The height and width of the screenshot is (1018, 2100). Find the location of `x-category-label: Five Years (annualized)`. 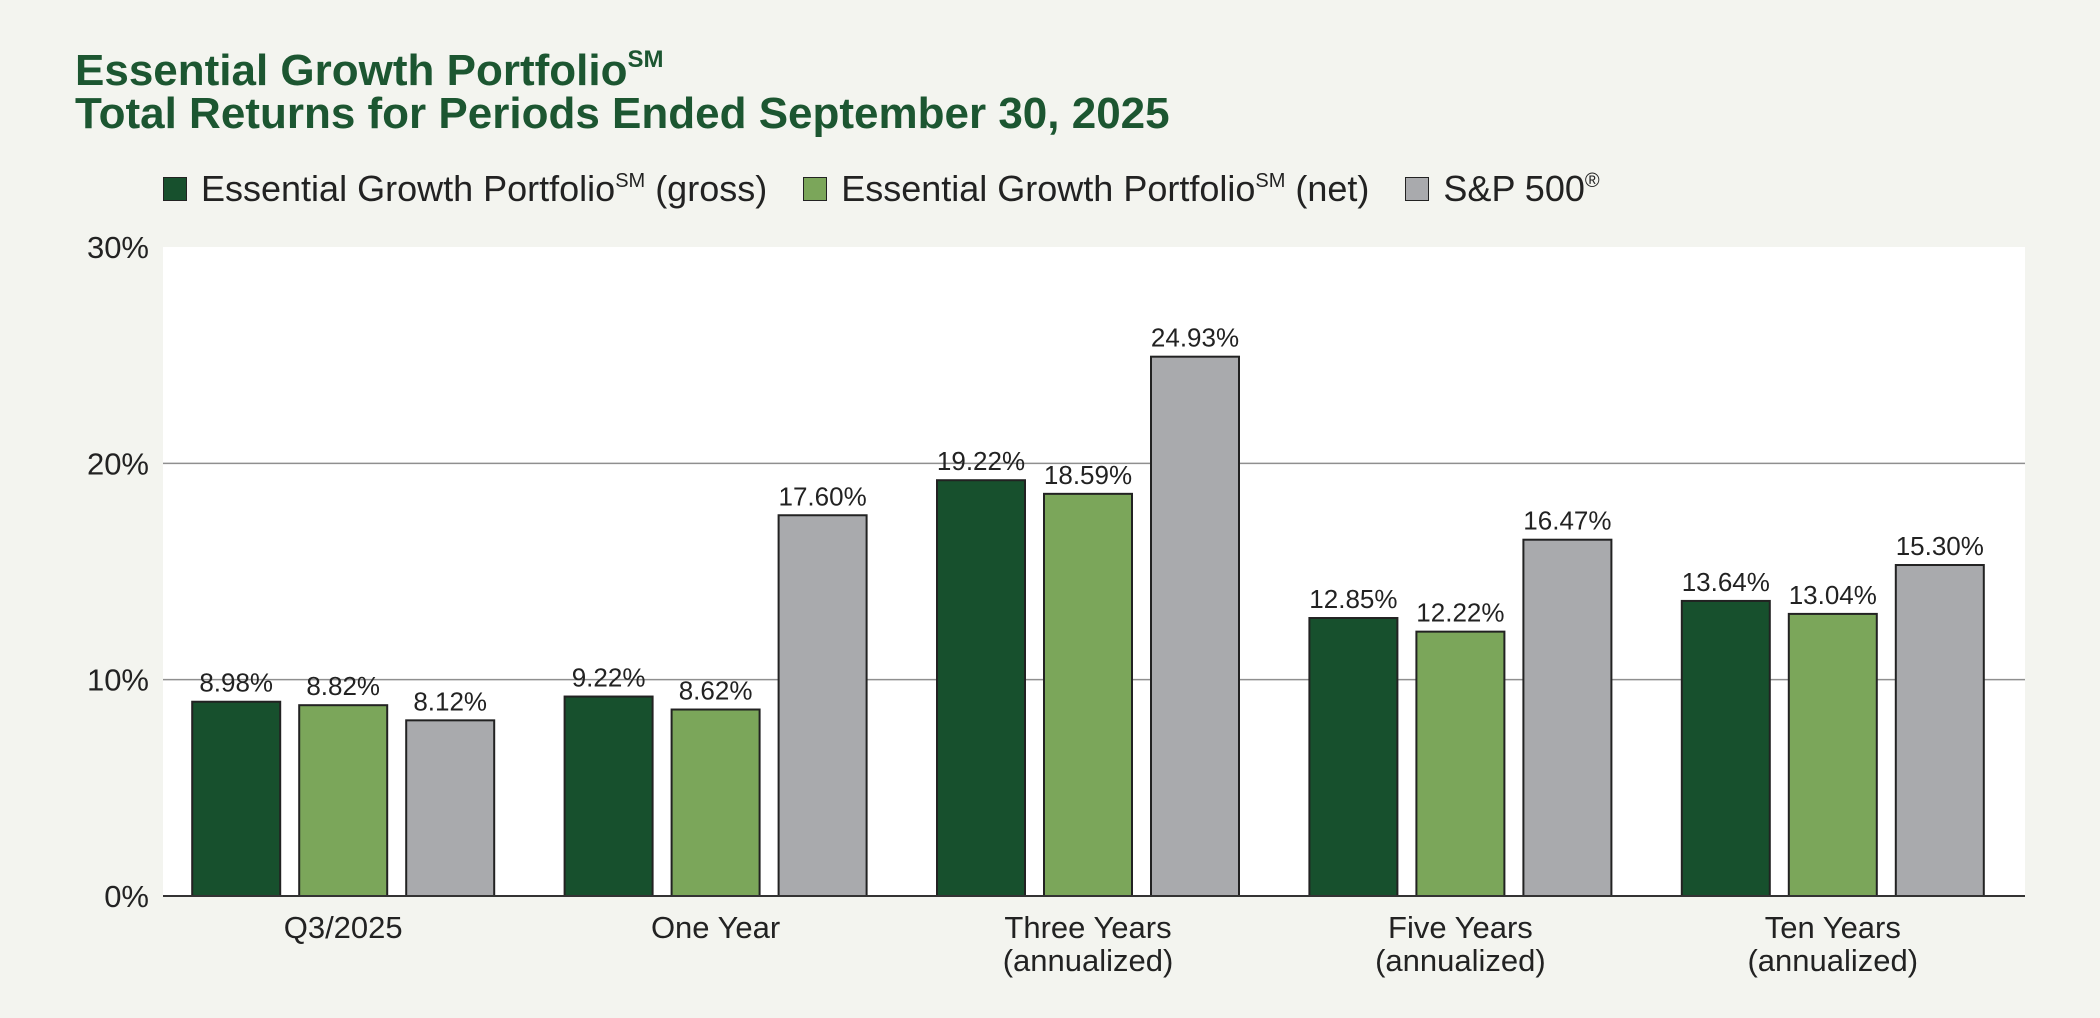

x-category-label: Five Years (annualized) is located at coordinates (1460, 944).